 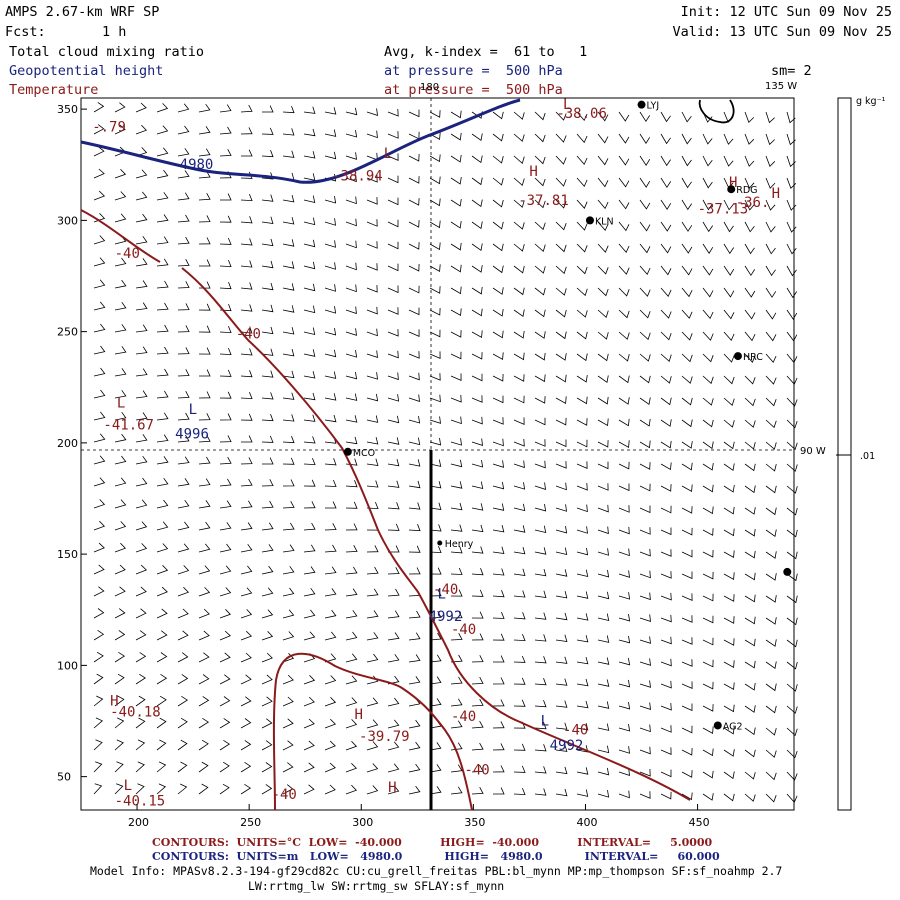 I want to click on x-tick-label: 300, so click(x=362, y=822).